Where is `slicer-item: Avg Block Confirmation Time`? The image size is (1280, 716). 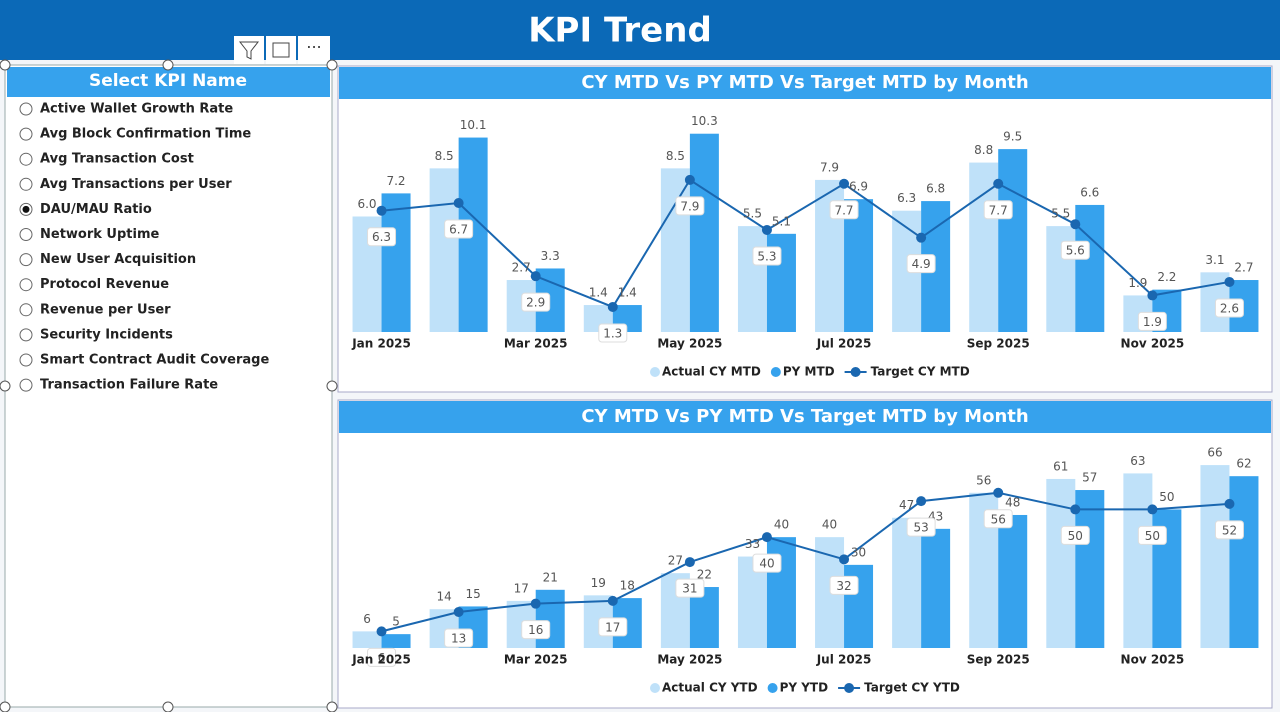 slicer-item: Avg Block Confirmation Time is located at coordinates (145, 134).